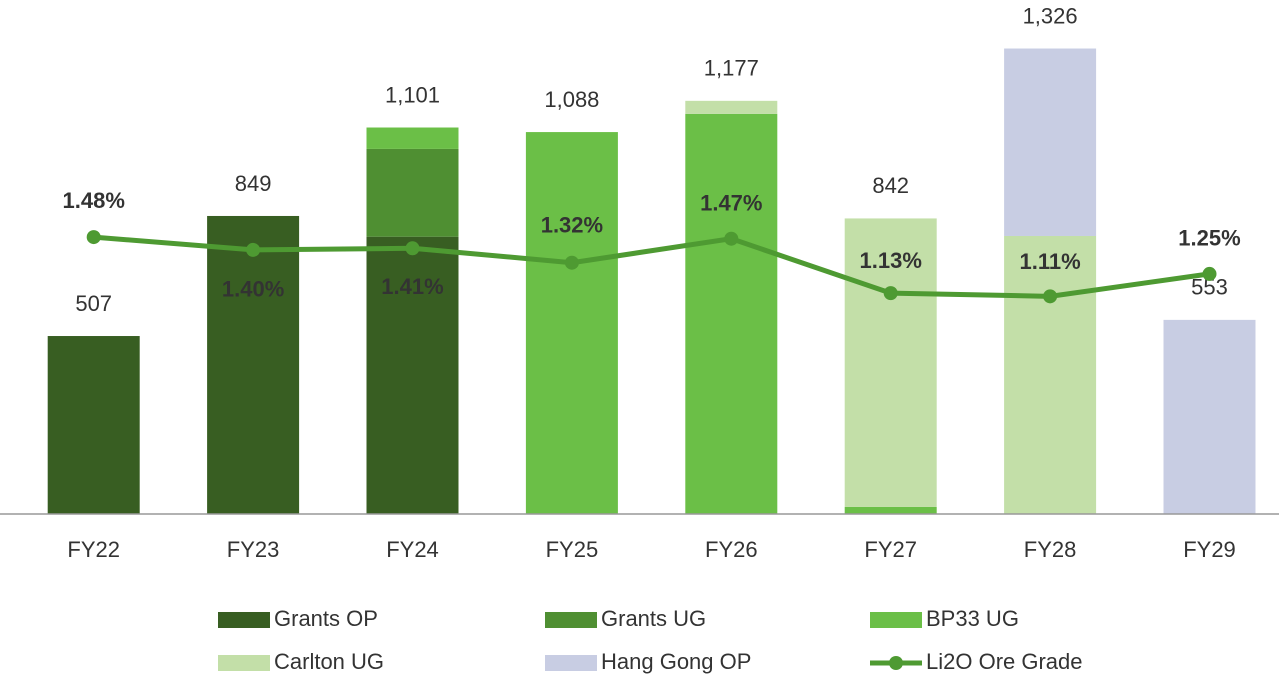  I want to click on line-label: 1.25%, so click(1209, 238).